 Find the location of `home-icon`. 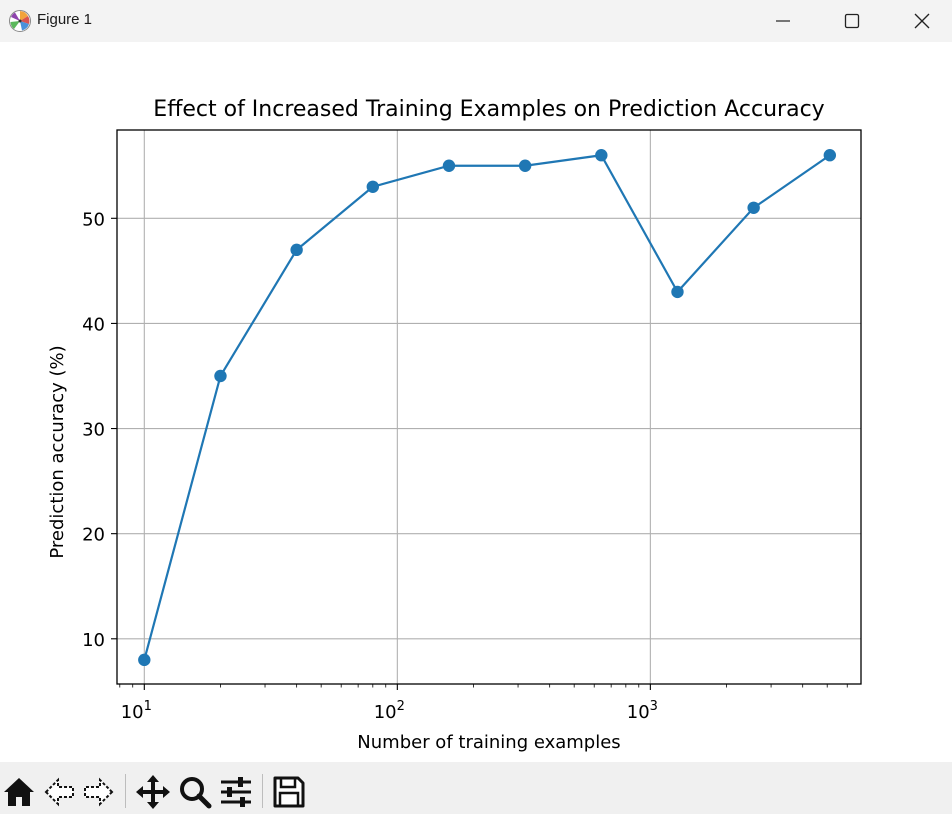

home-icon is located at coordinates (20, 792).